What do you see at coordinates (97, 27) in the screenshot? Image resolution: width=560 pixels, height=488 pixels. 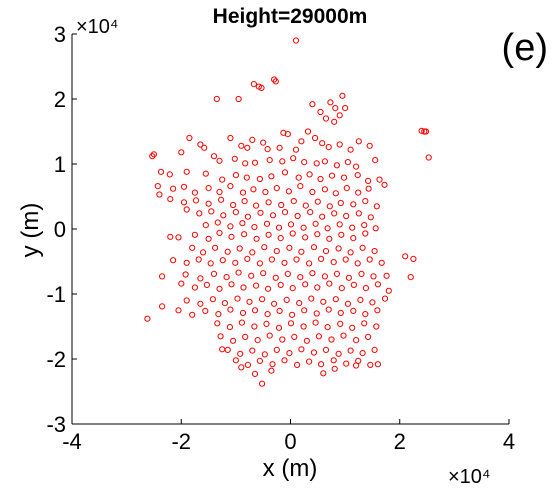 I see `y-axis-multiplier: ×10⁴` at bounding box center [97, 27].